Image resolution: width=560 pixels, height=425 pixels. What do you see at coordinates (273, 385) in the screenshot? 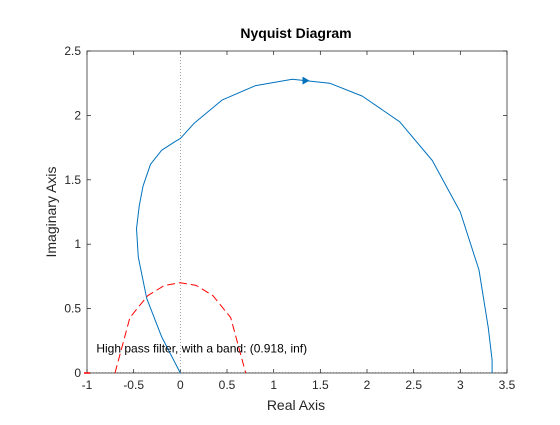
I see `x-tick-label: 1` at bounding box center [273, 385].